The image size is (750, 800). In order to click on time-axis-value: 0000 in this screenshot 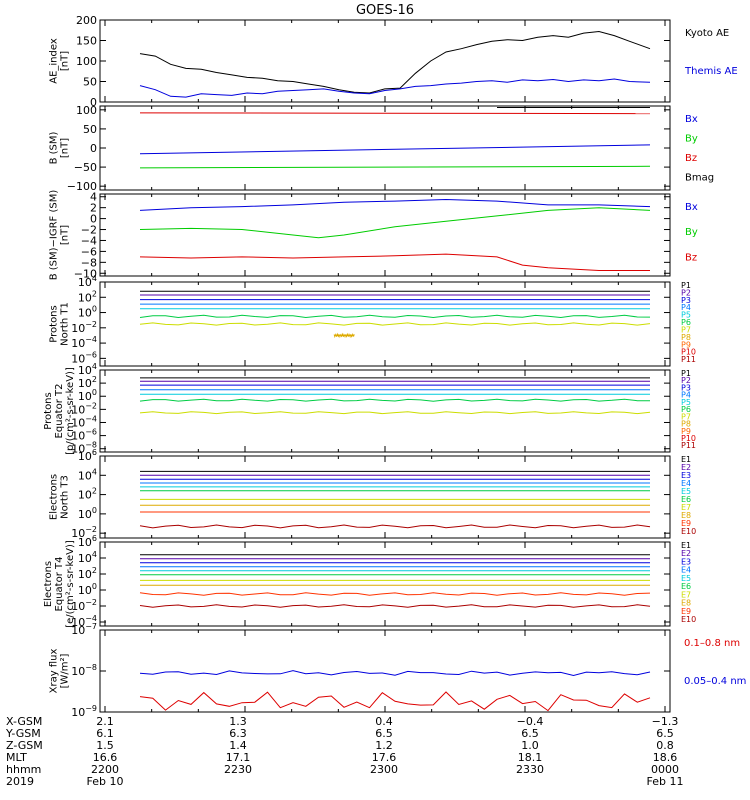, I will do `click(665, 769)`.